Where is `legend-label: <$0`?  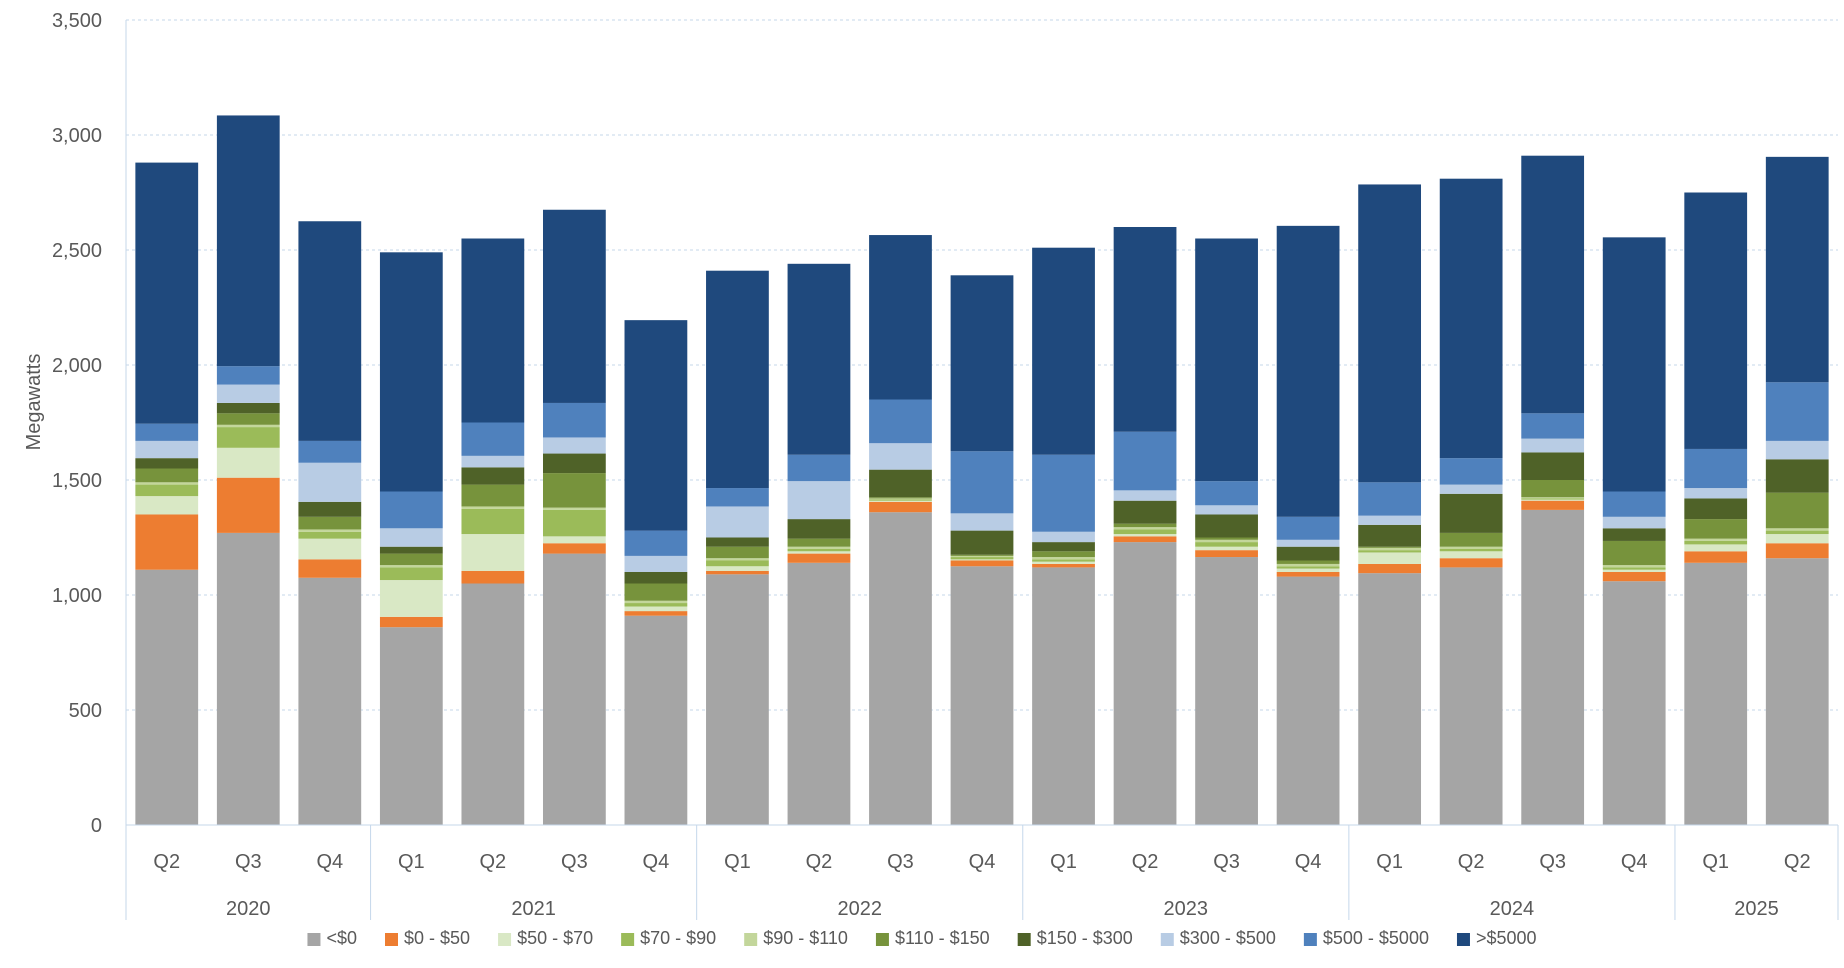
legend-label: <$0 is located at coordinates (341, 938).